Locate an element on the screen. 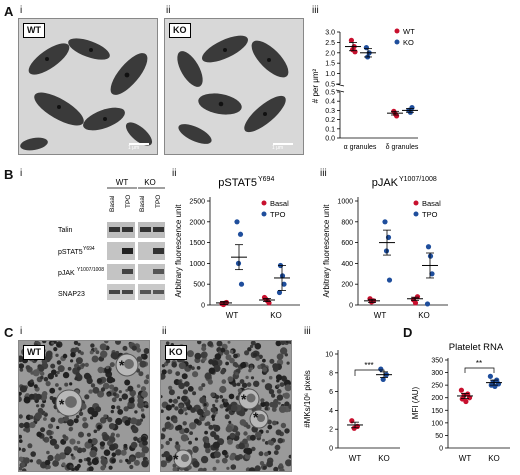  b-ii-xlabel-wt: WT is located at coordinates (232, 315).